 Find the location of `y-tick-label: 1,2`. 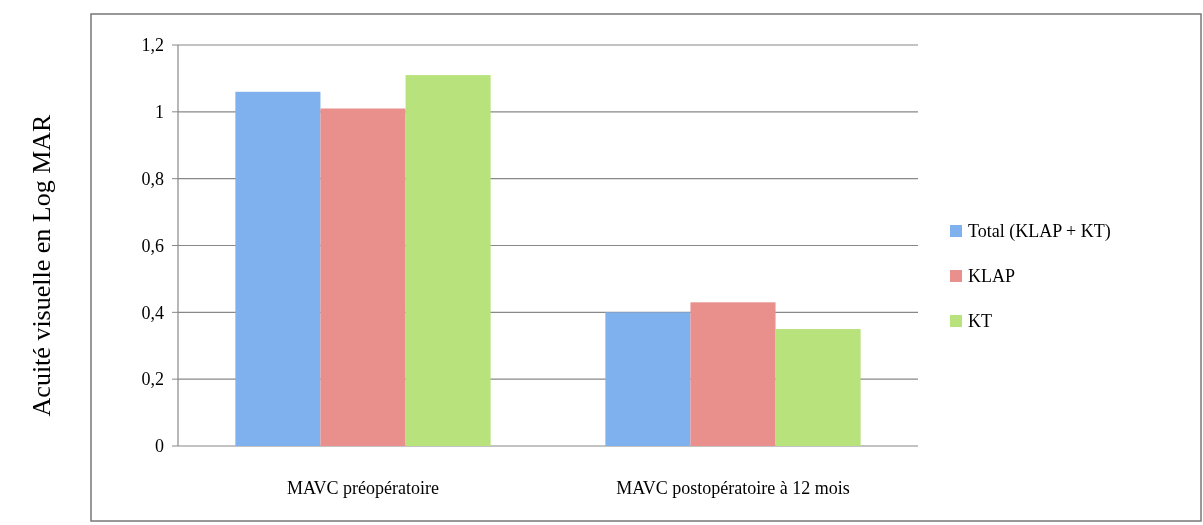

y-tick-label: 1,2 is located at coordinates (152, 45).